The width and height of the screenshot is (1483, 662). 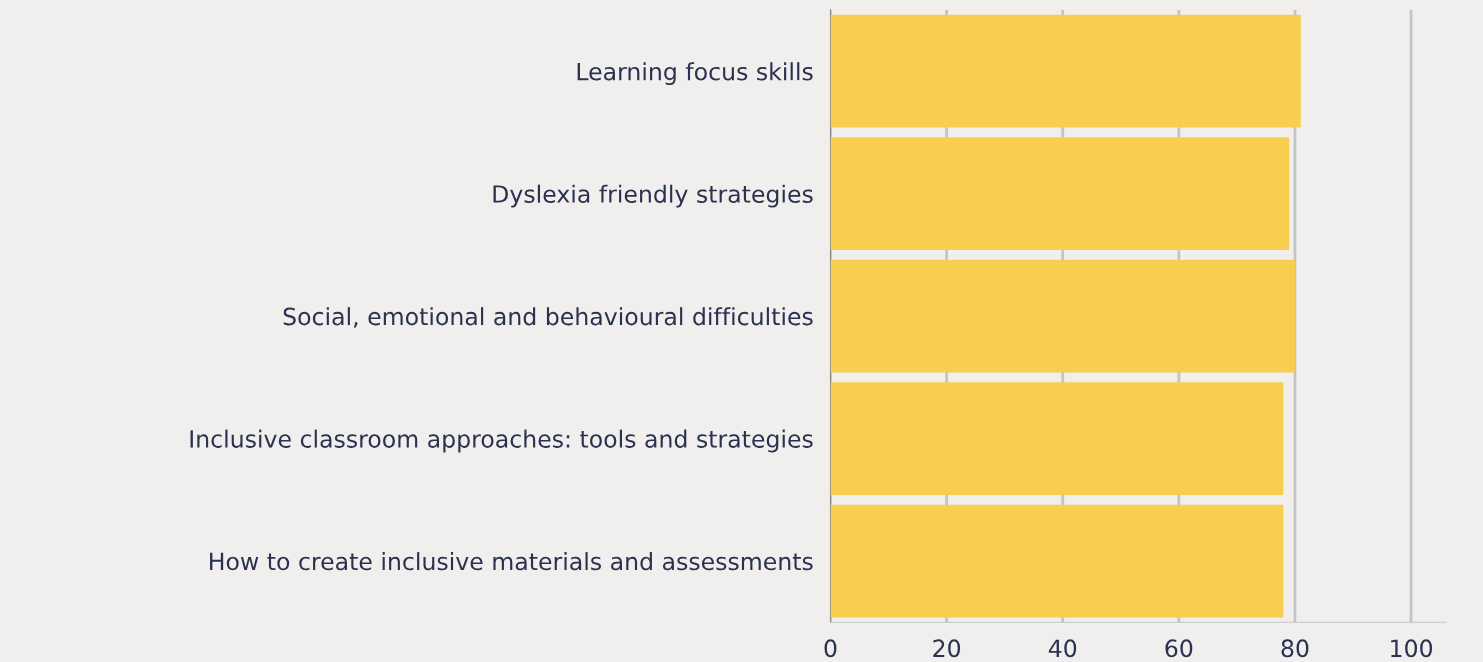 I want to click on x-tick-label: 40, so click(x=1062, y=648).